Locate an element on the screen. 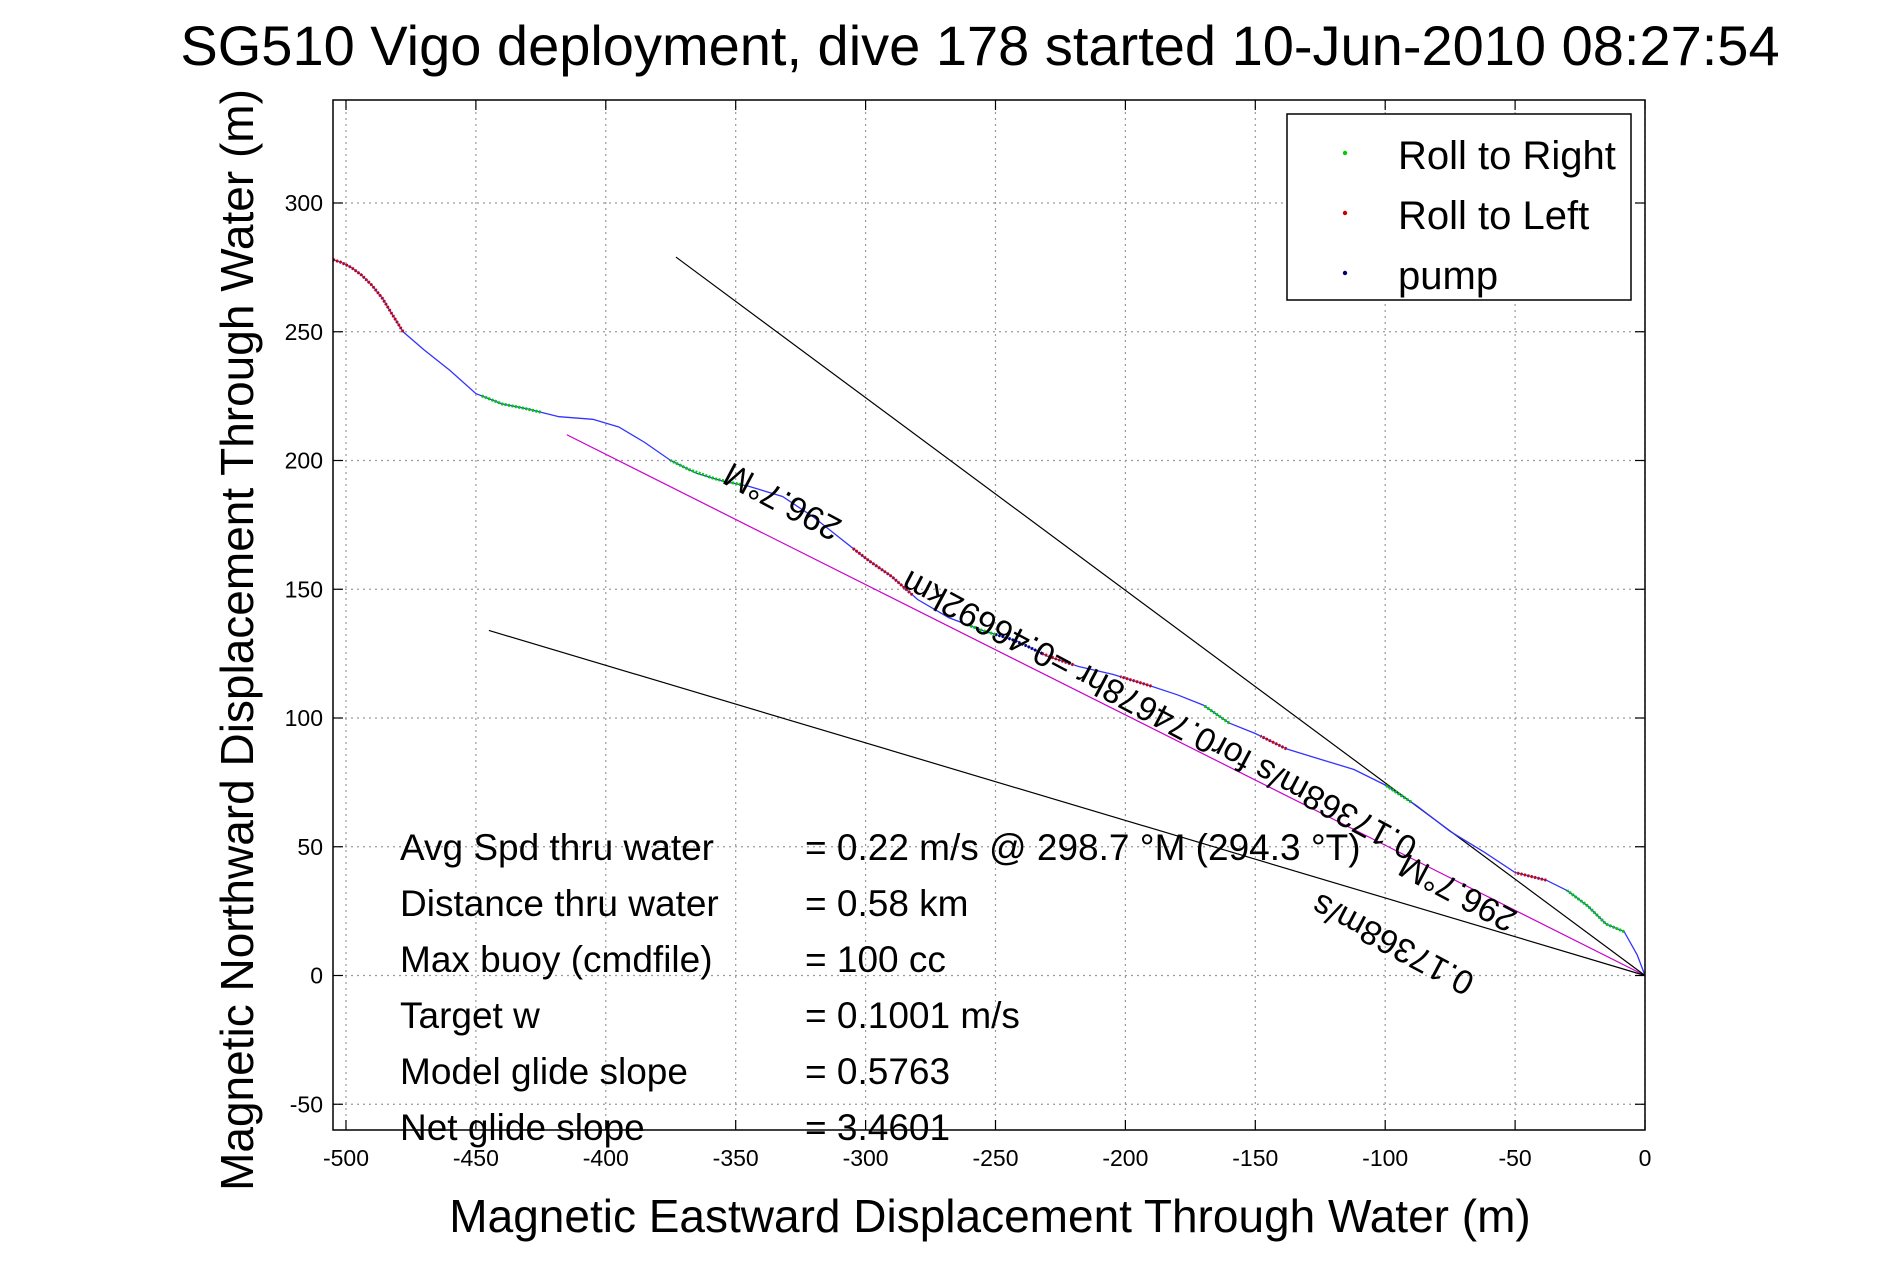 This screenshot has height=1262, width=1891. stat-label: Max buoy (cmdfile) is located at coordinates (556, 959).